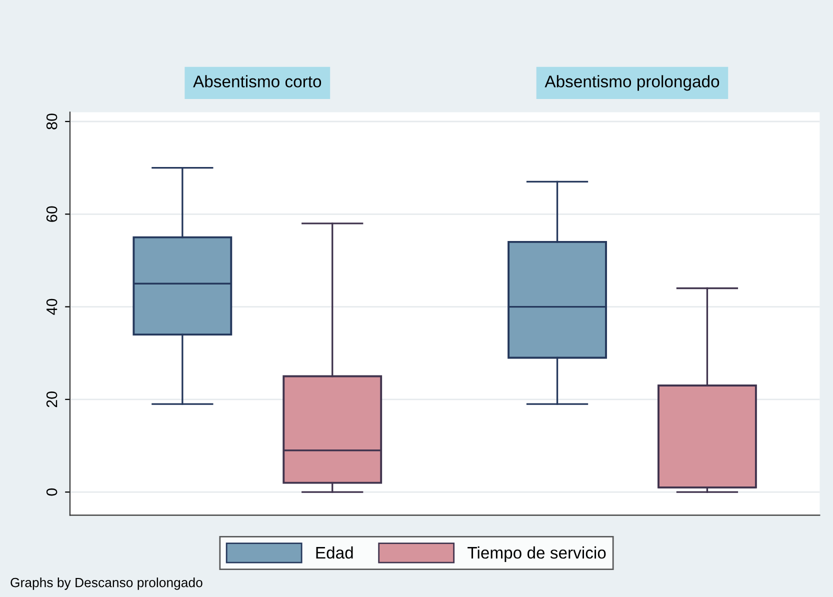 The height and width of the screenshot is (597, 833). What do you see at coordinates (106, 584) in the screenshot?
I see `text: Graphs by Descanso prolongado` at bounding box center [106, 584].